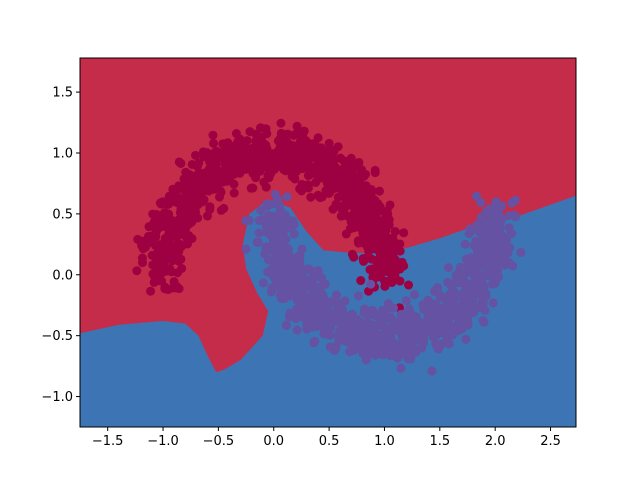  Describe the element at coordinates (163, 441) in the screenshot. I see `x-tick-label: −1.0` at that location.